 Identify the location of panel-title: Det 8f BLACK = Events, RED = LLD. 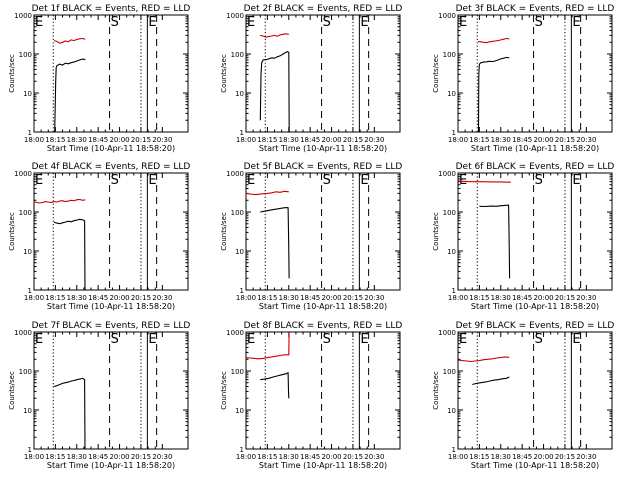
(323, 326).